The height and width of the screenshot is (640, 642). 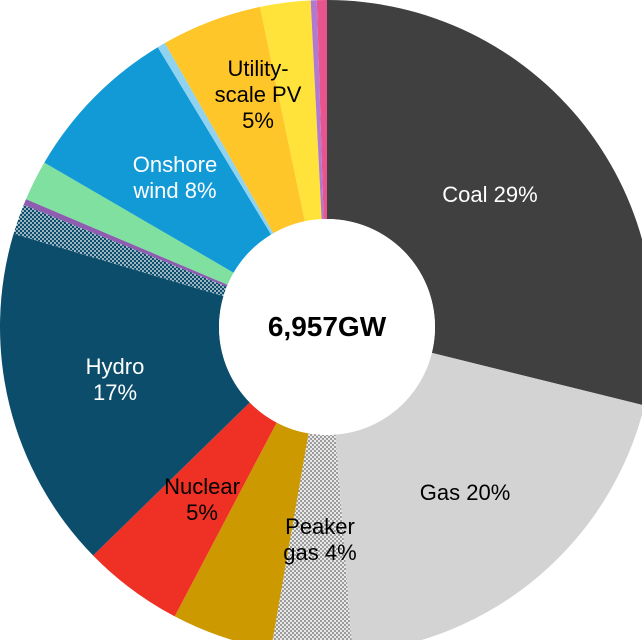 What do you see at coordinates (465, 493) in the screenshot?
I see `slice-label: Gas 20%` at bounding box center [465, 493].